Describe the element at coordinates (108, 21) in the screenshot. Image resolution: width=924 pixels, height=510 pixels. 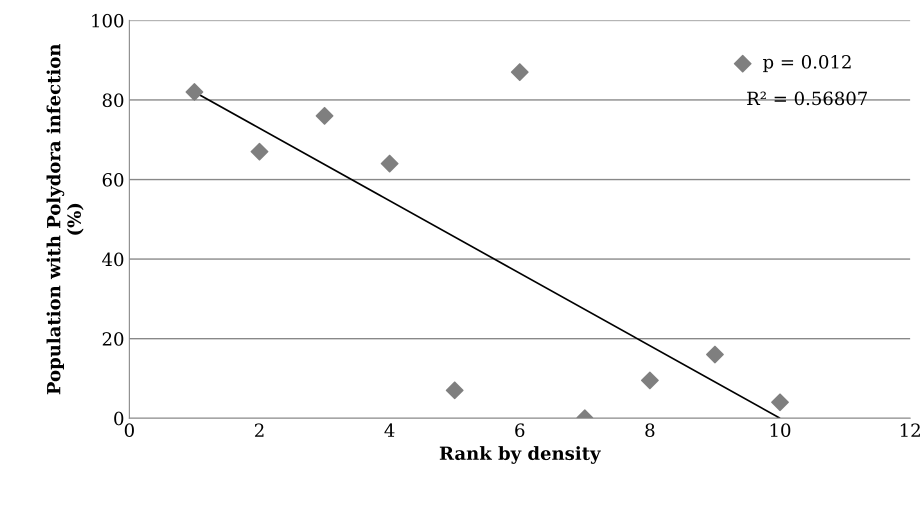
I see `y-tick-label: 100` at that location.